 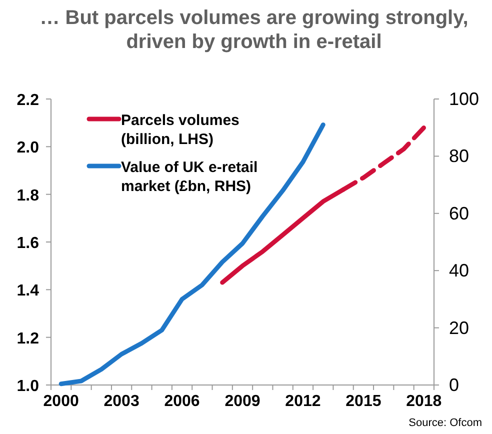 What do you see at coordinates (28, 243) in the screenshot?
I see `y-tick-label: 1.6` at bounding box center [28, 243].